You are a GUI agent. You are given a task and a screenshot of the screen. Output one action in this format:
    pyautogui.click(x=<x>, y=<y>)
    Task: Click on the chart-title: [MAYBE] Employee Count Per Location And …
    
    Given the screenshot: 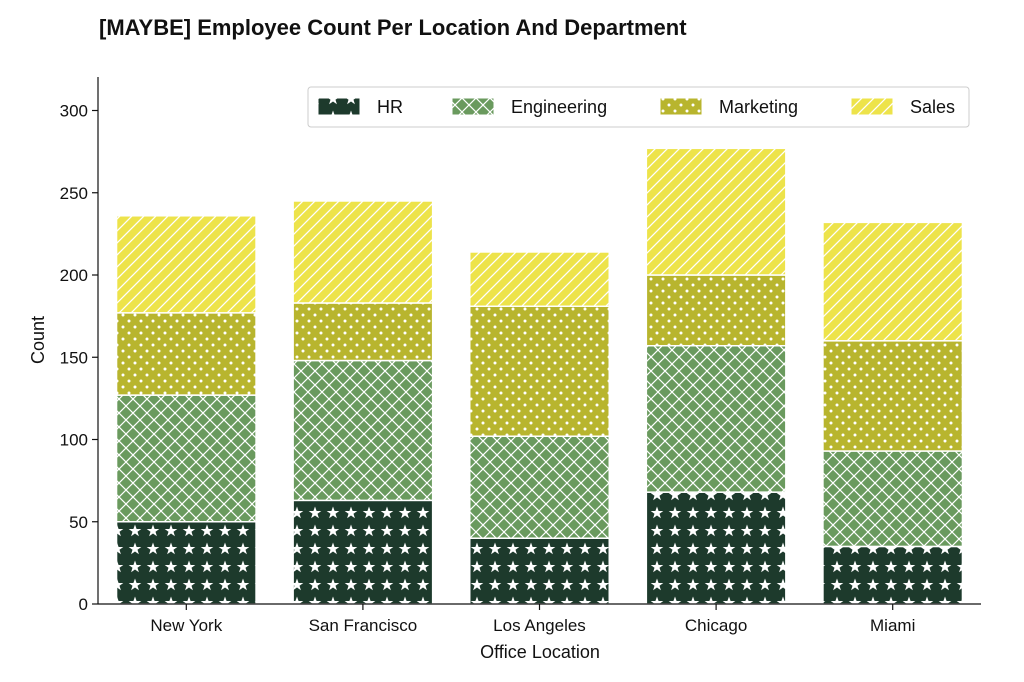 What is the action you would take?
    pyautogui.click(x=393, y=27)
    